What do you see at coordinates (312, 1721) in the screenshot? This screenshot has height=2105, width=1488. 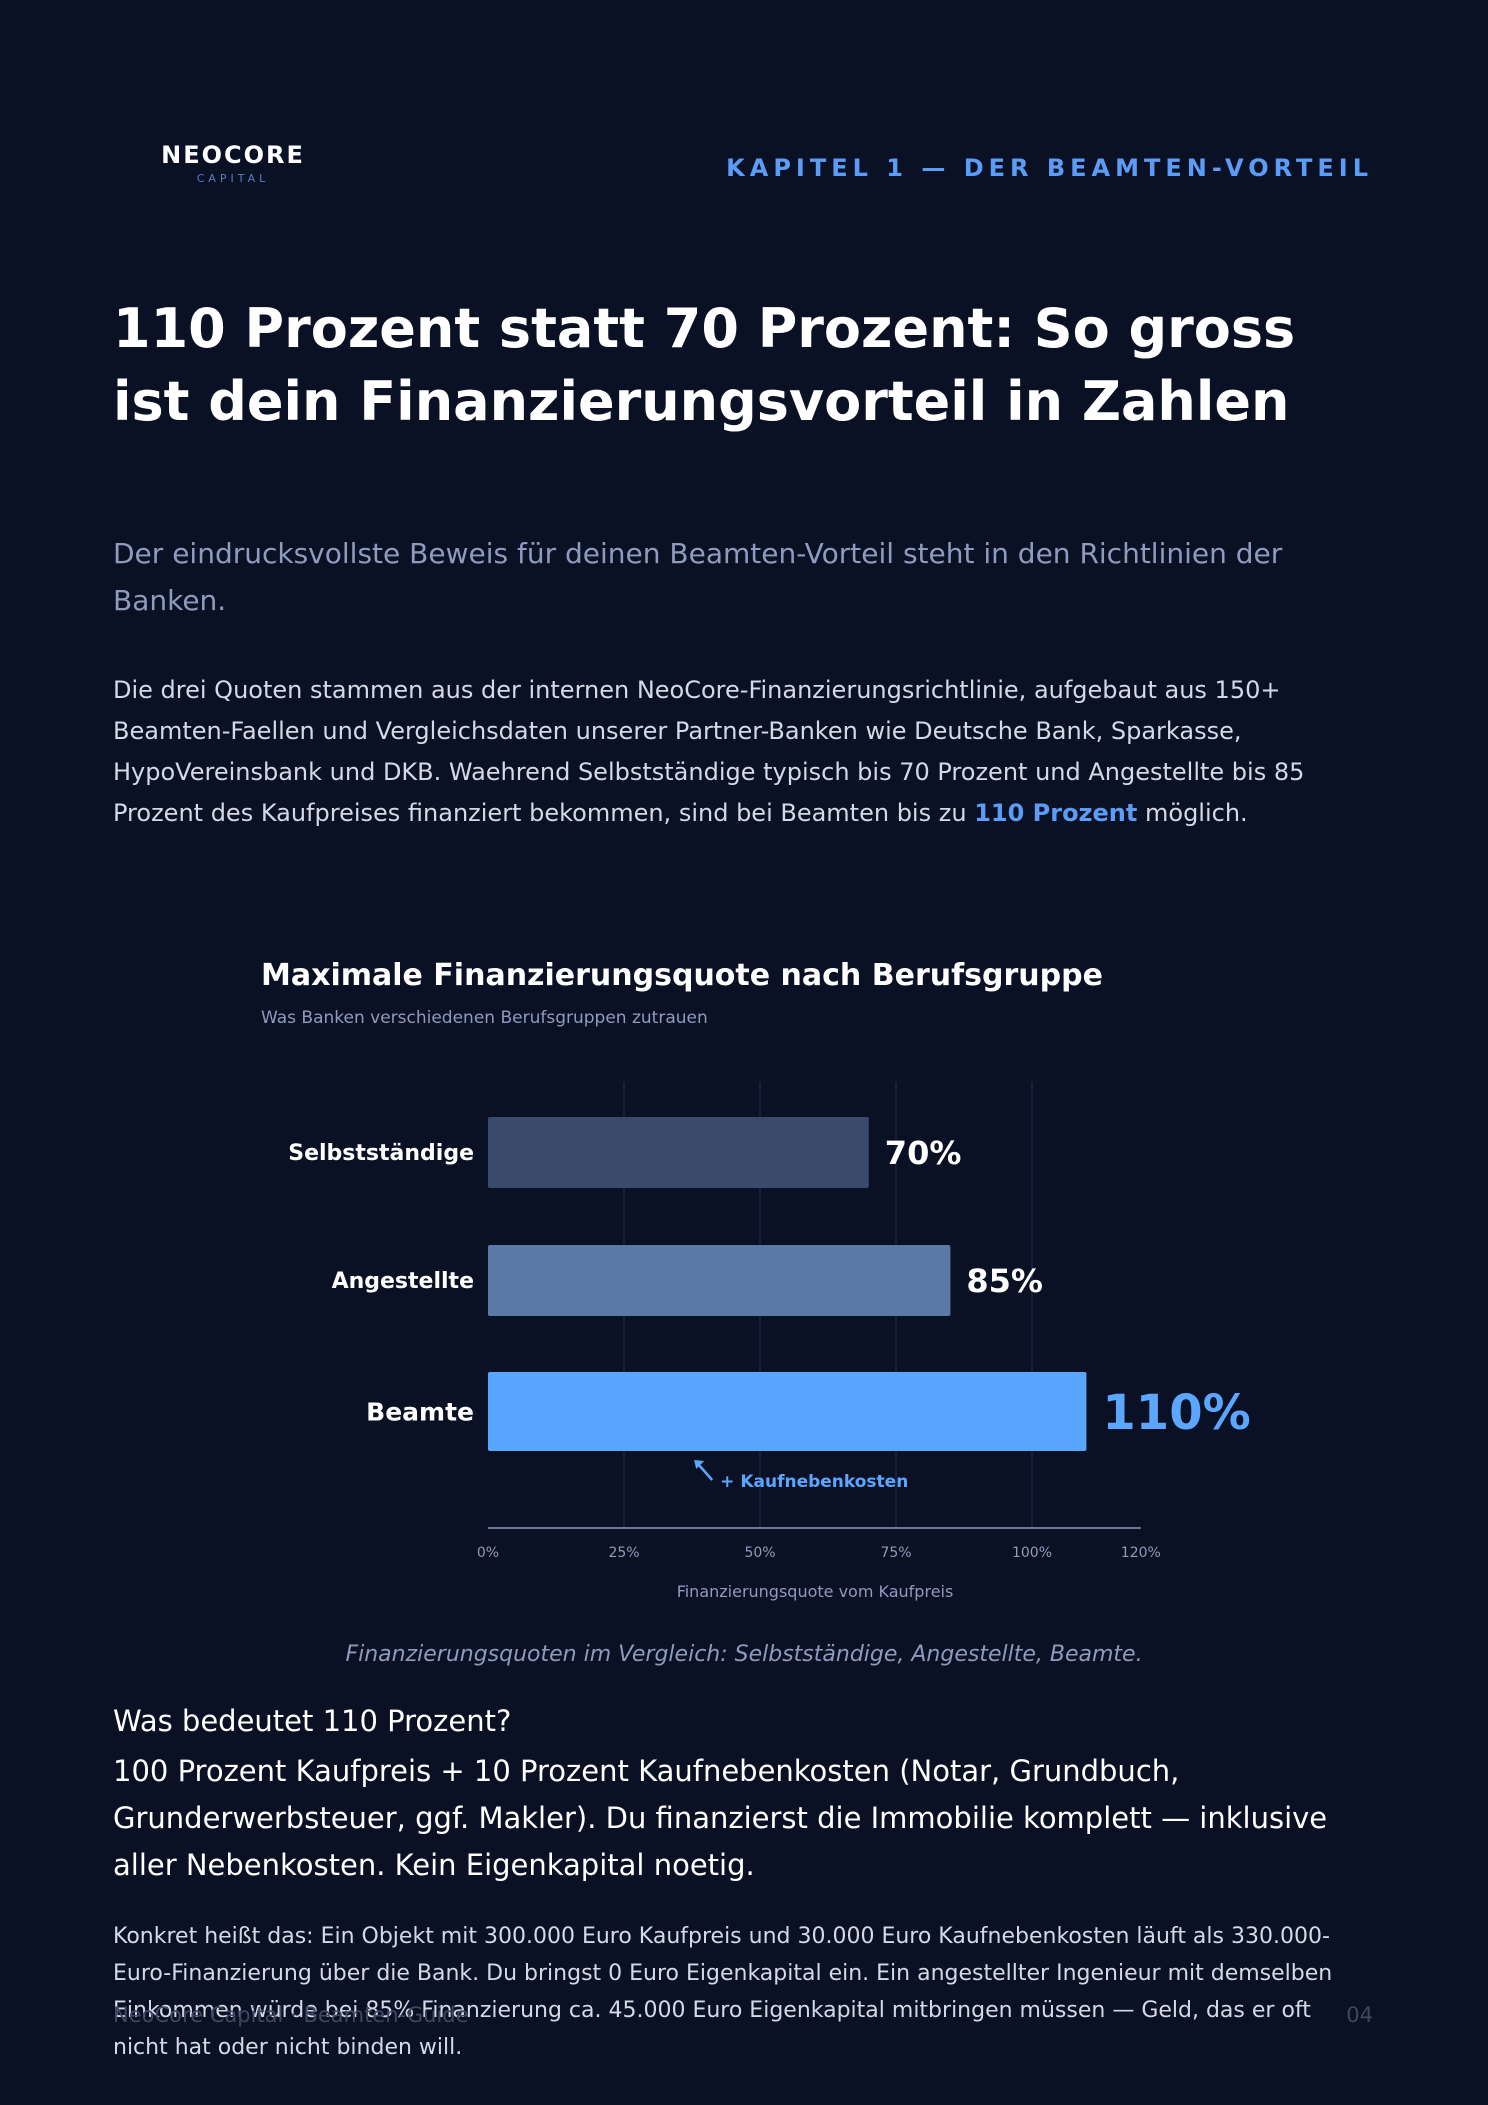 I see `question-heading: Was bedeutet 110 Prozent?` at bounding box center [312, 1721].